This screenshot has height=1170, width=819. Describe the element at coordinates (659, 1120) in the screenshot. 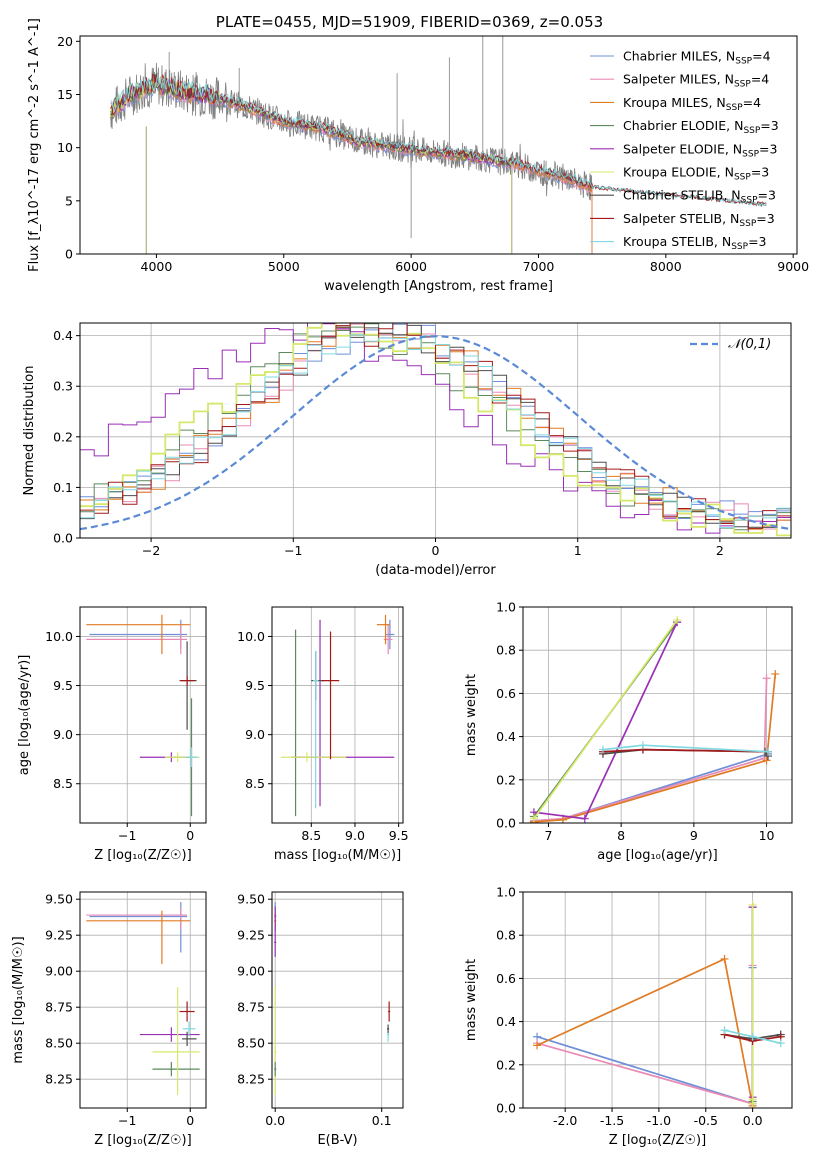

I see `x-tick-label: -1.0` at that location.